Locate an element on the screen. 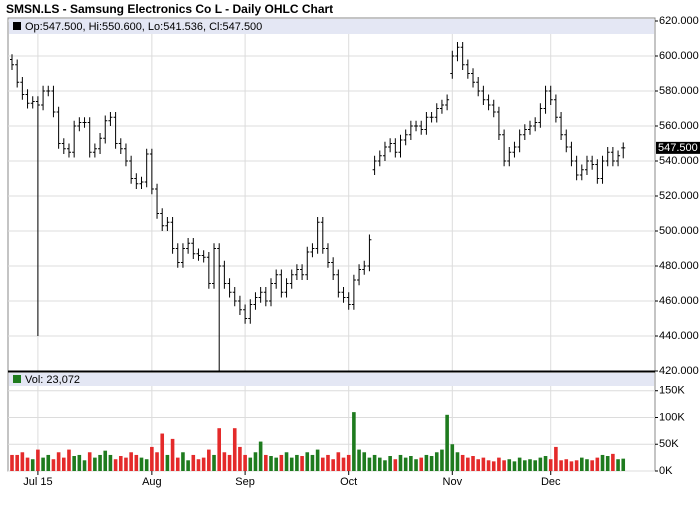  y-tick-label: 540.000 is located at coordinates (679, 161).